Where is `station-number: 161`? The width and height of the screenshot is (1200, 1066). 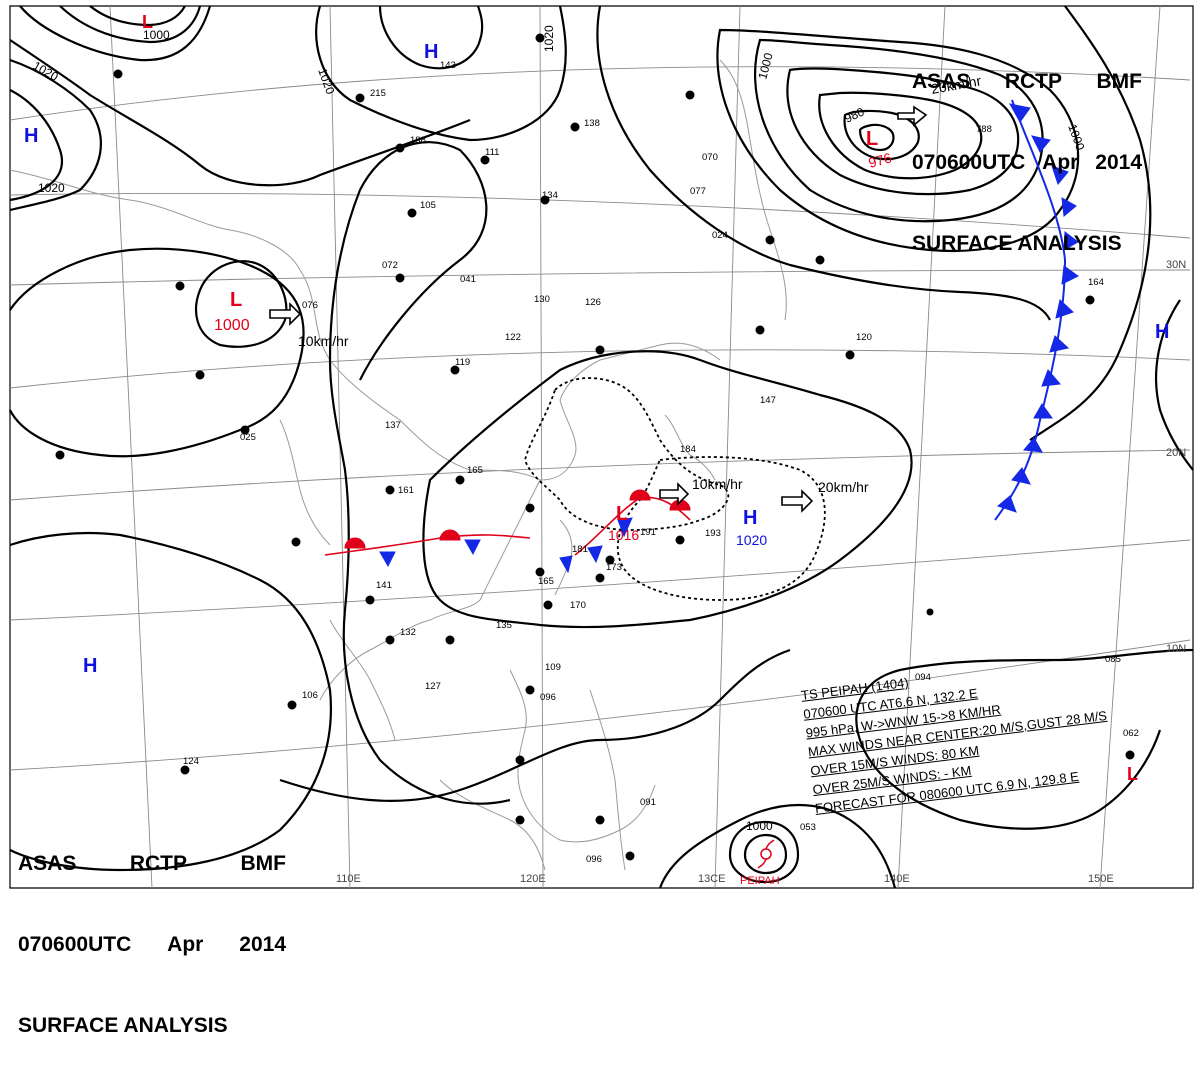 station-number: 161 is located at coordinates (406, 490).